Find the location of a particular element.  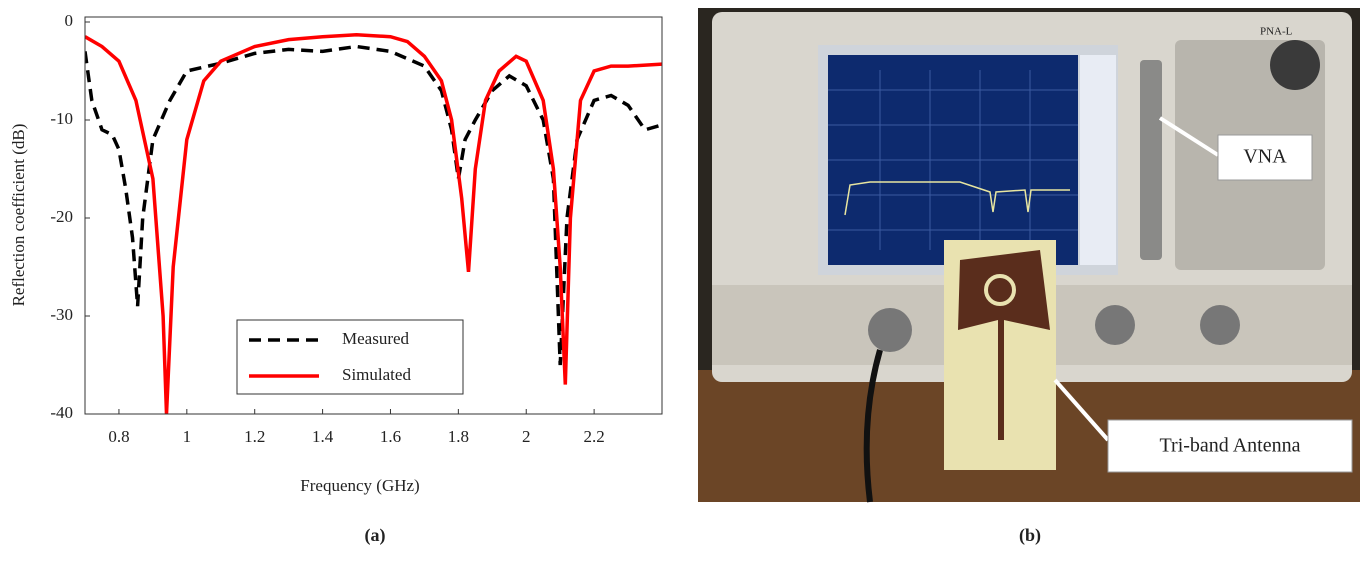

y-tick-label: -20 is located at coordinates (61, 216).